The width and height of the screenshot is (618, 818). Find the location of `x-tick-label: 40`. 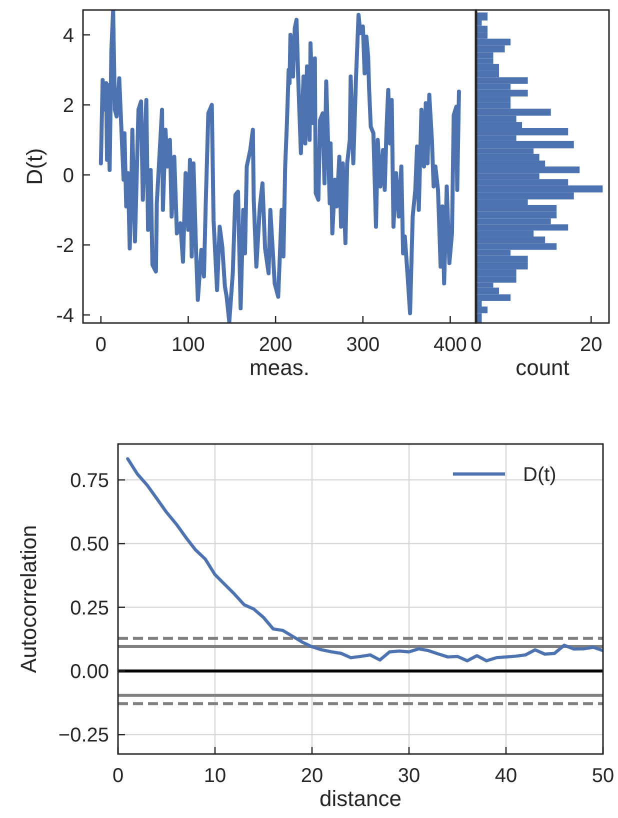

x-tick-label: 40 is located at coordinates (506, 776).